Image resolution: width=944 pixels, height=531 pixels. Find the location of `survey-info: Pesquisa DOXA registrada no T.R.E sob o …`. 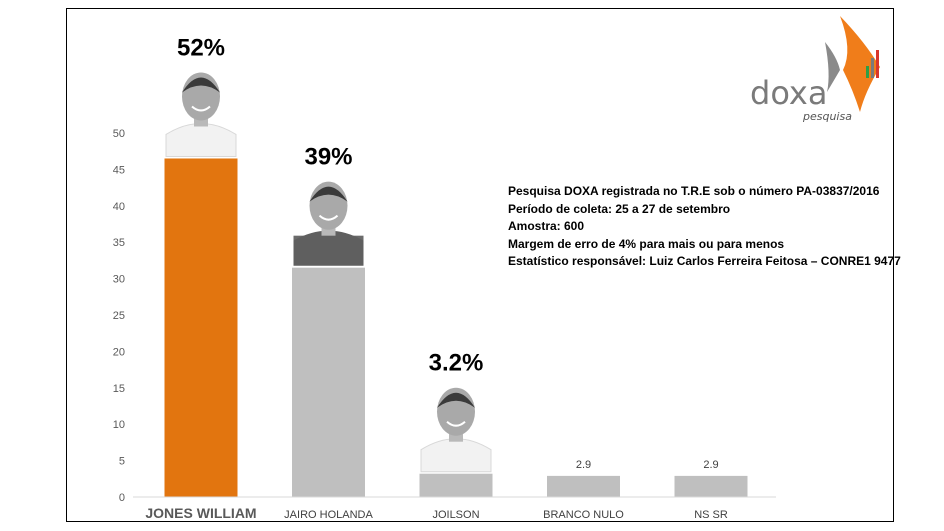

survey-info: Pesquisa DOXA registrada no T.R.E sob o … is located at coordinates (704, 227).